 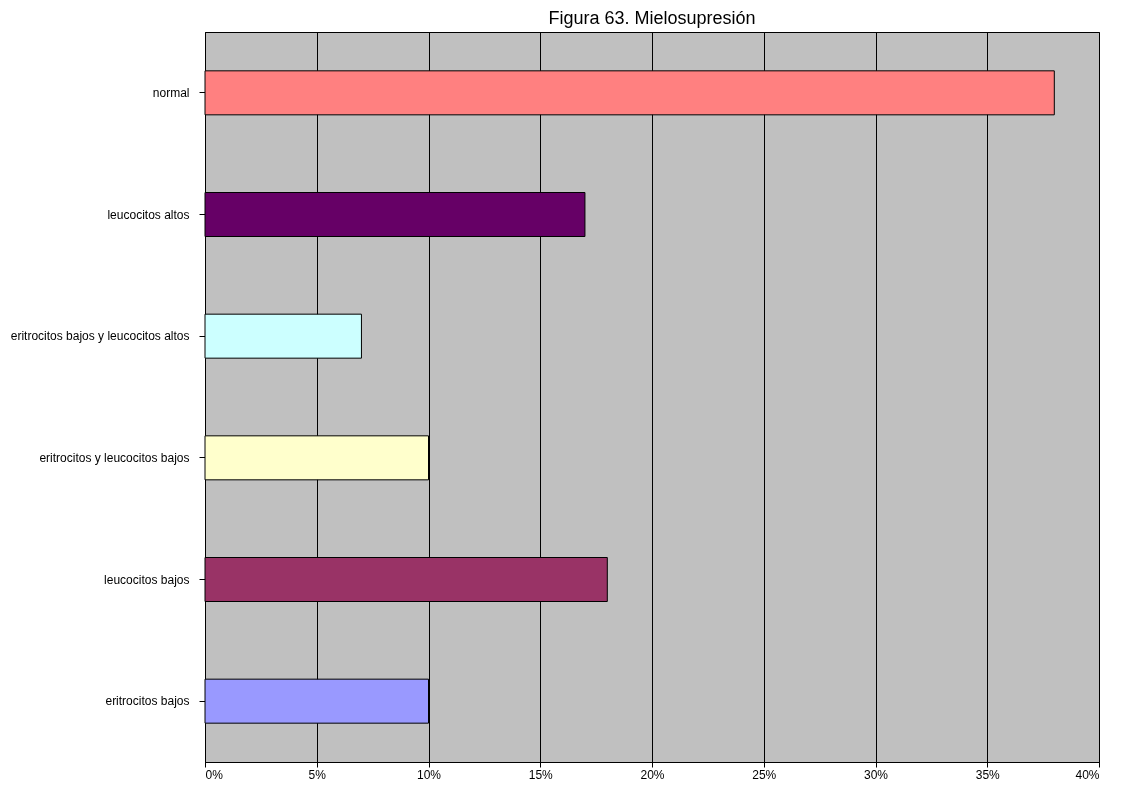 I want to click on x-tick-label: 25%, so click(x=764, y=774).